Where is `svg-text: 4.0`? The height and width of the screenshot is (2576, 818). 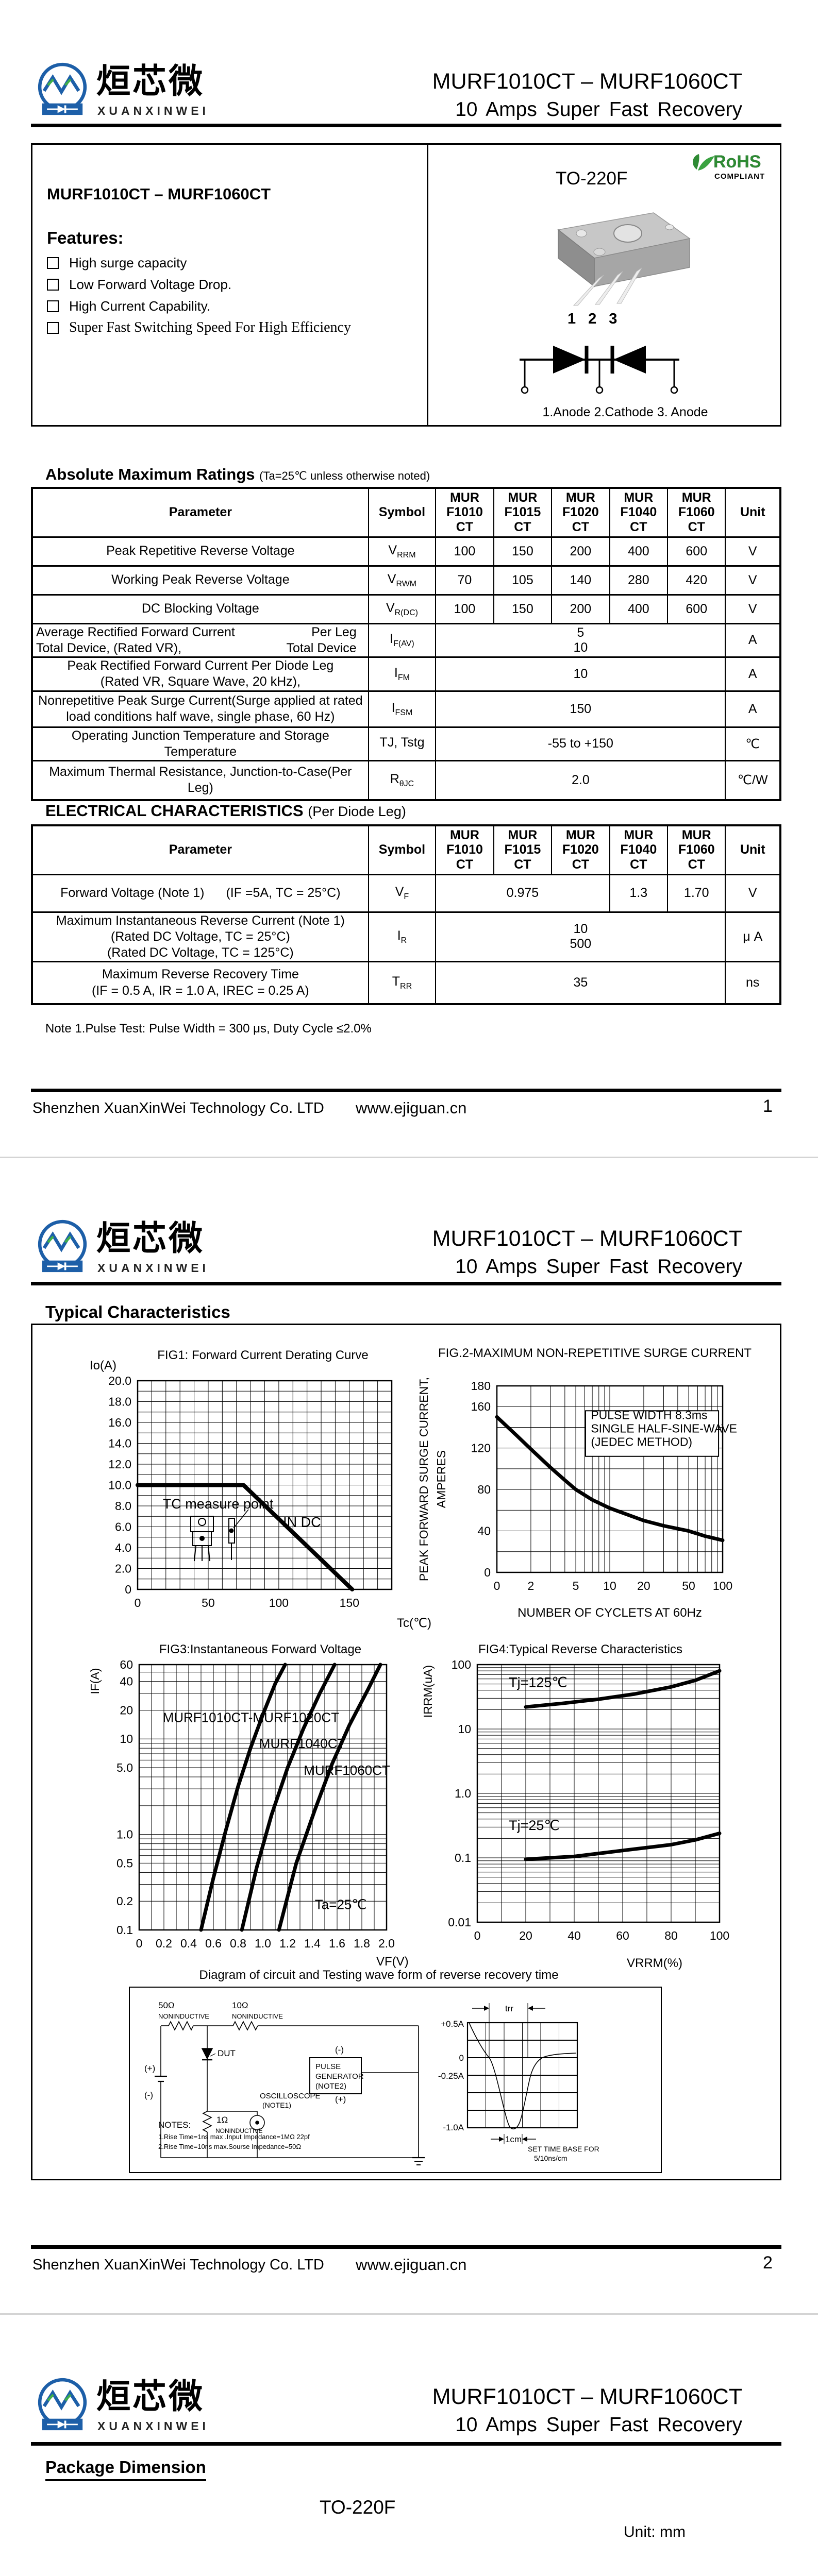
svg-text: 4.0 is located at coordinates (123, 1547).